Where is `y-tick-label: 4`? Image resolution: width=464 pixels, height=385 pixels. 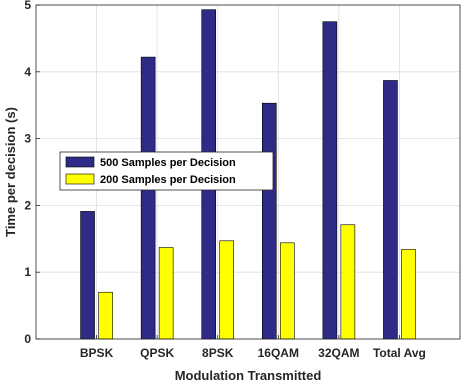
y-tick-label: 4 is located at coordinates (27, 72).